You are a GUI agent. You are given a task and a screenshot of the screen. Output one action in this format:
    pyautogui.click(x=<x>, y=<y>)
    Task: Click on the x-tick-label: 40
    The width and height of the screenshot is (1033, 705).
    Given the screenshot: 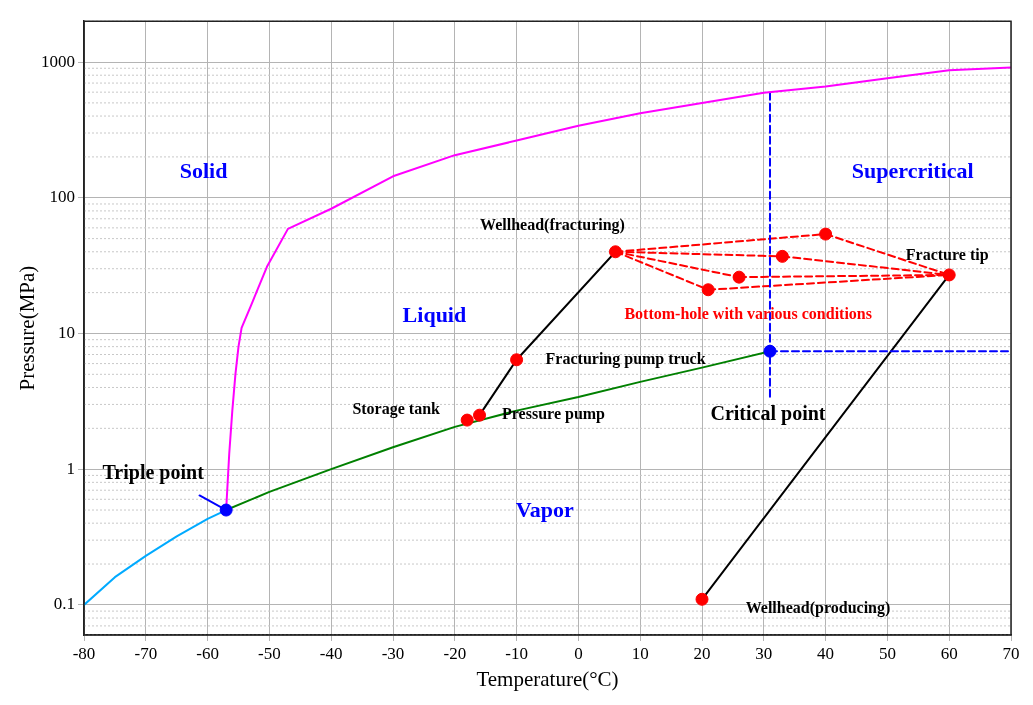 What is the action you would take?
    pyautogui.click(x=826, y=653)
    